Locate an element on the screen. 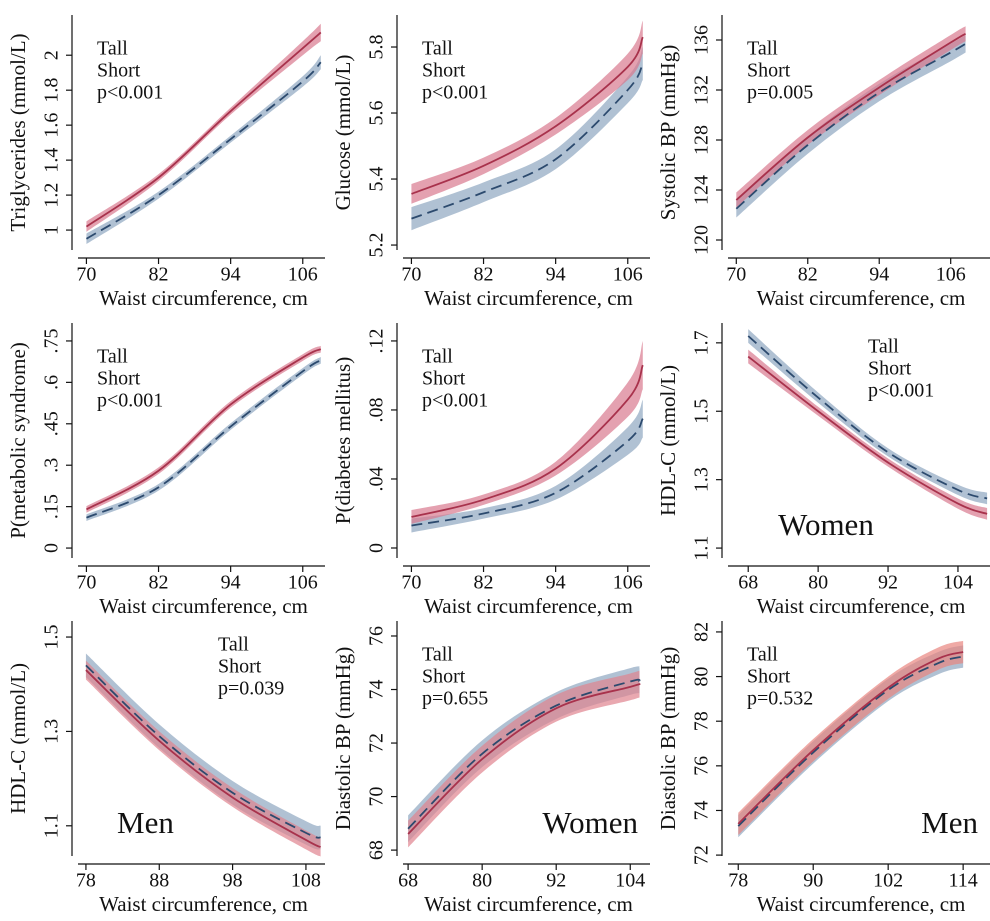 This screenshot has height=921, width=990. y-tick-label: .04 is located at coordinates (377, 478).